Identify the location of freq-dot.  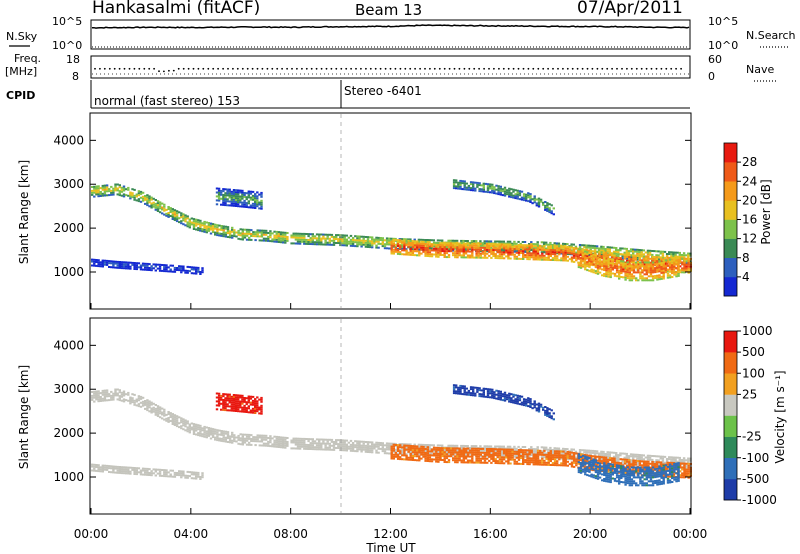
(228, 68).